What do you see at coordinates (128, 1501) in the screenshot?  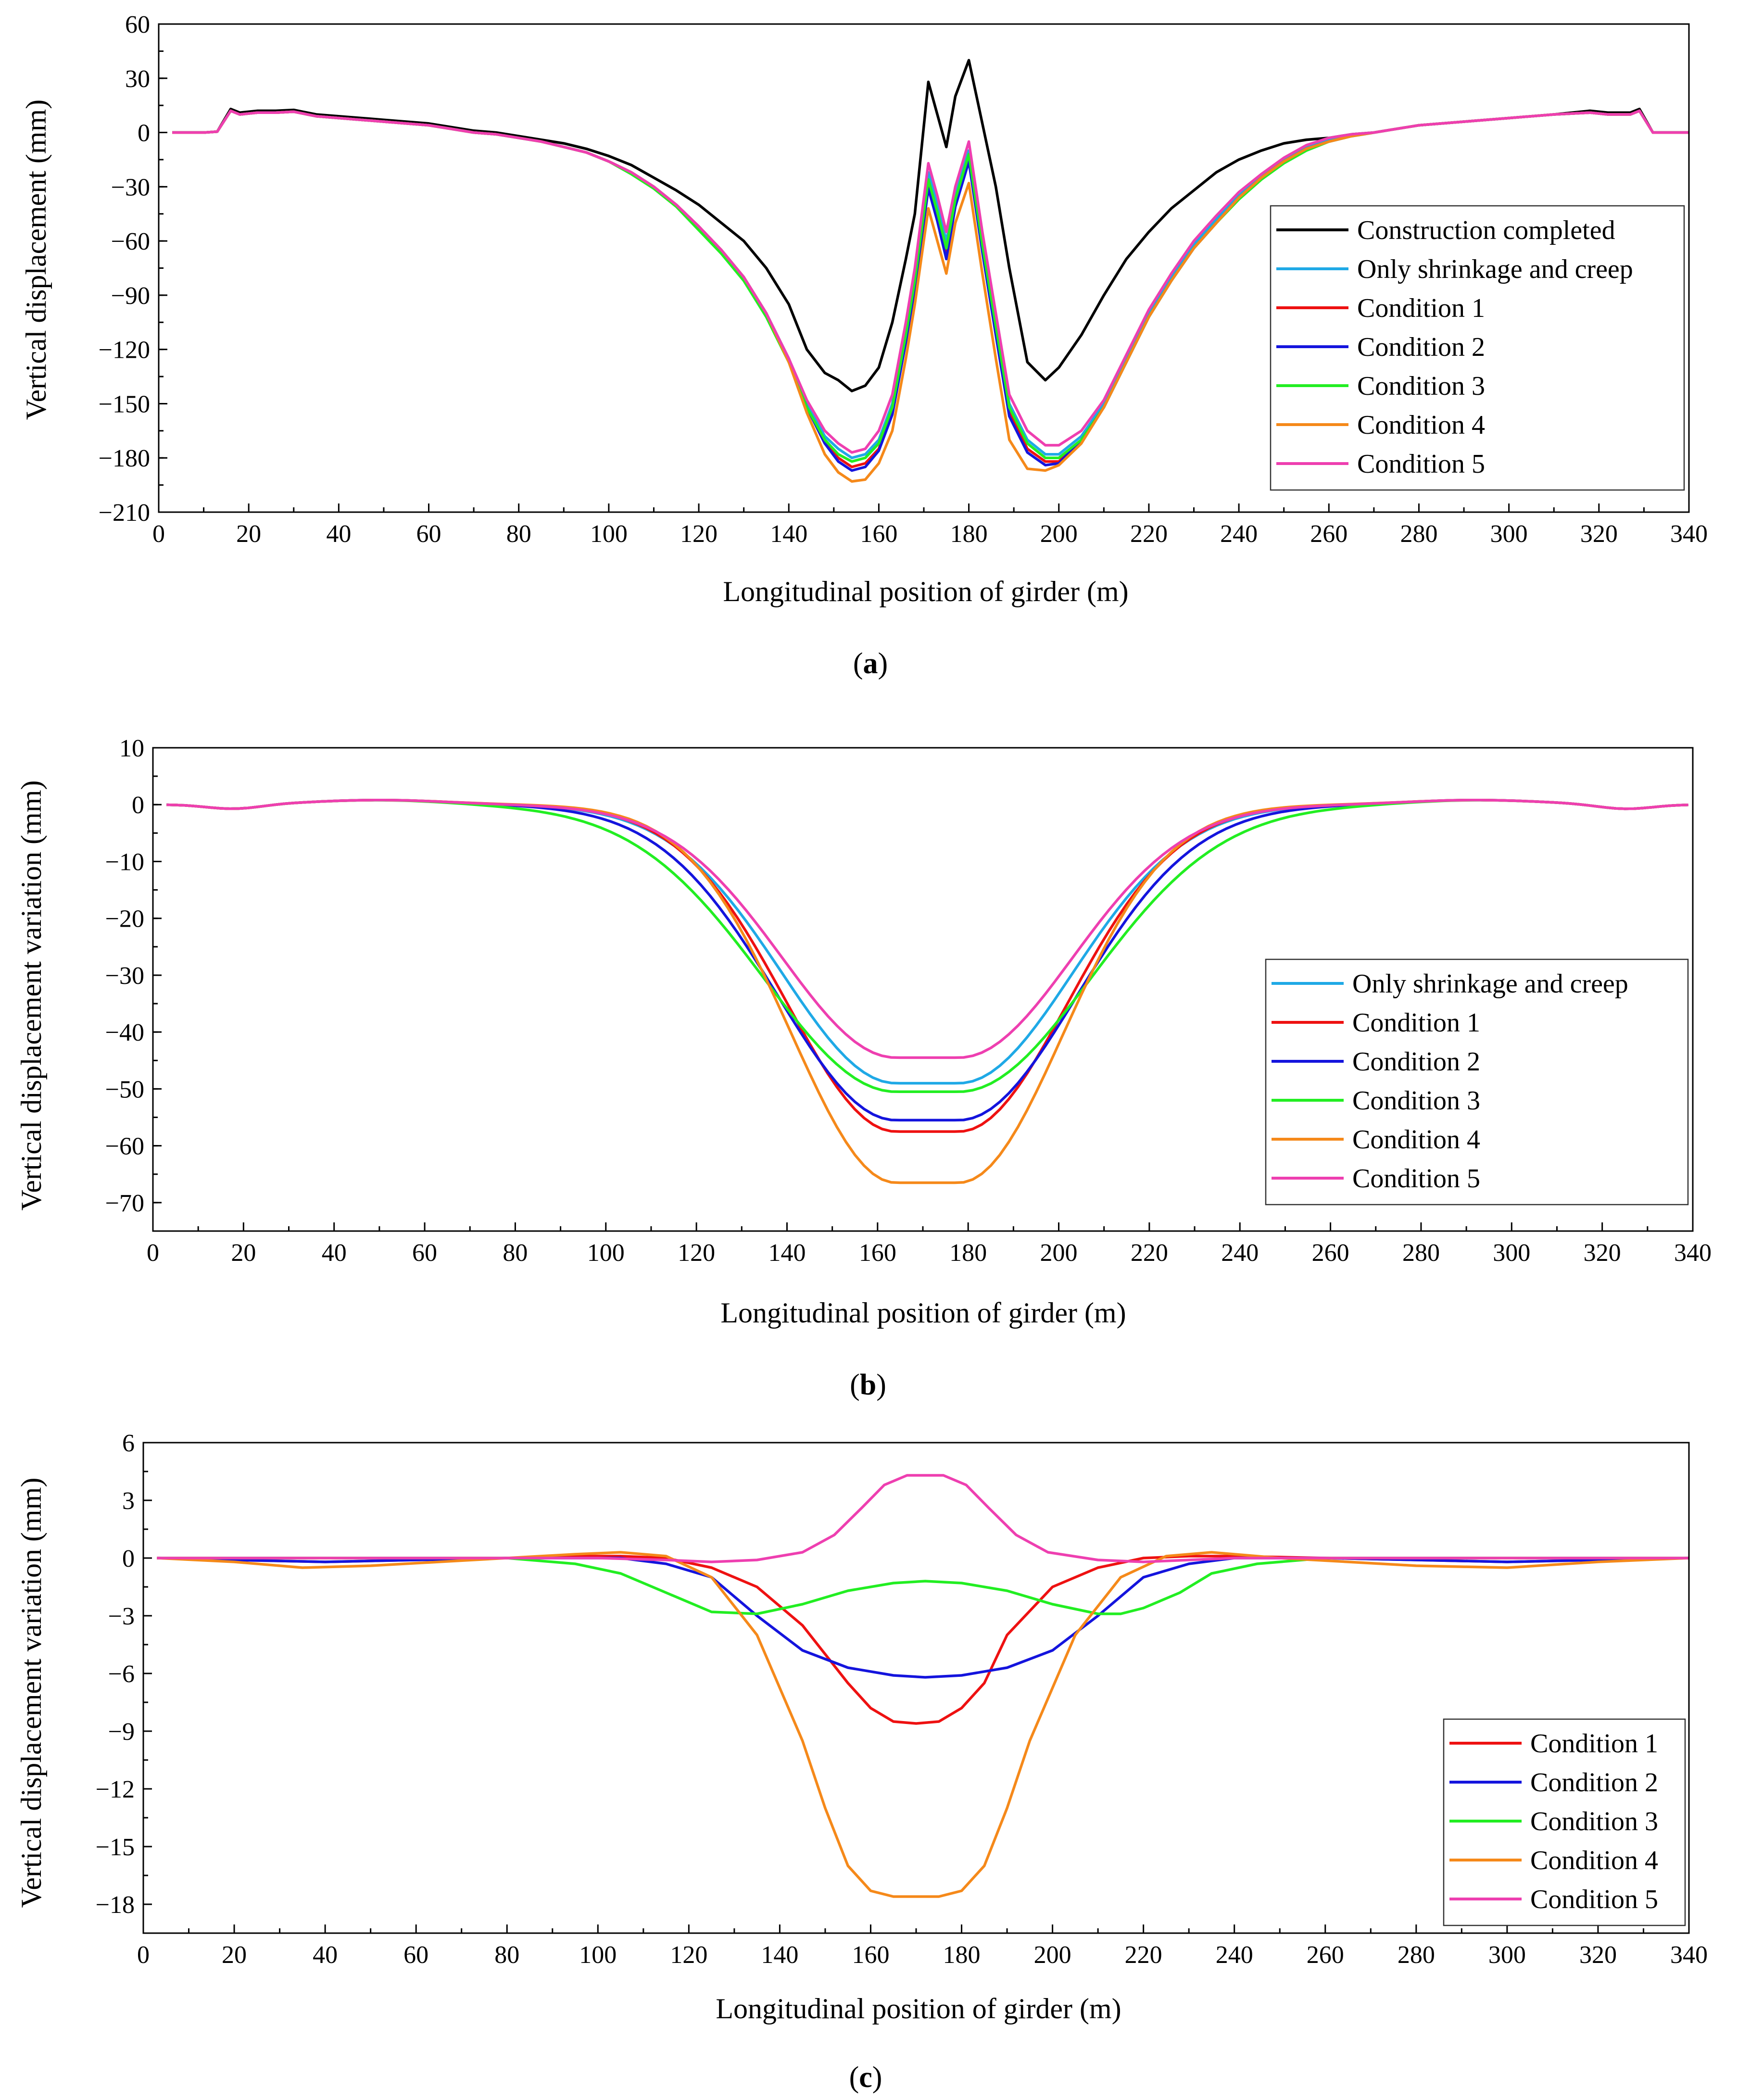 I see `y-tick-label: 3` at bounding box center [128, 1501].